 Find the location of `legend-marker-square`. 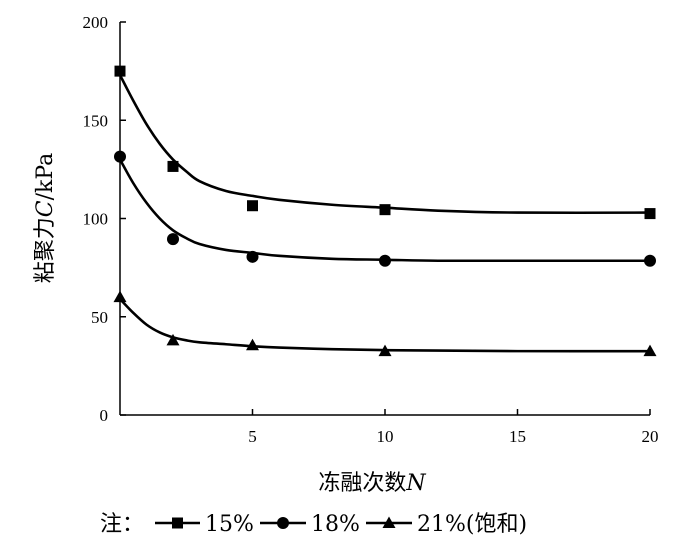

legend-marker-square is located at coordinates (177, 523).